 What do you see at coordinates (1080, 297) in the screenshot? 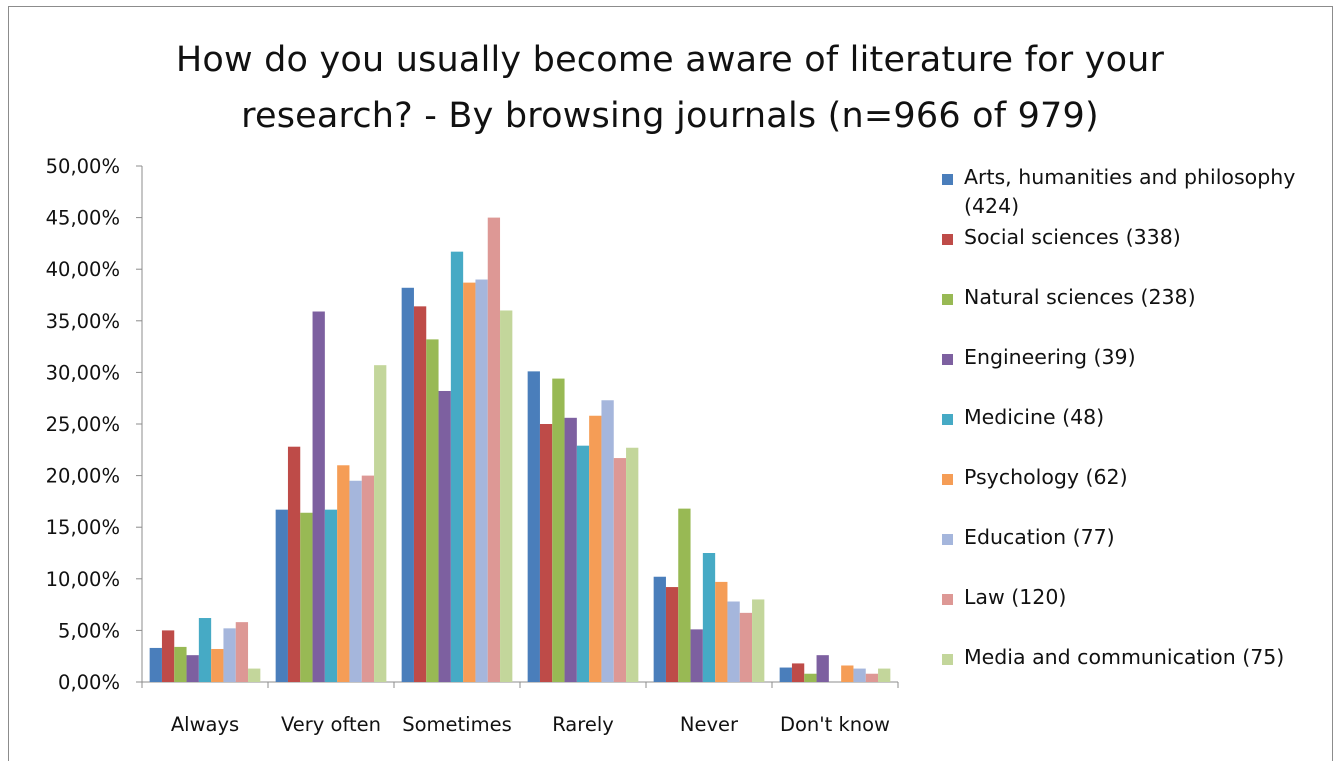
I see `legend-label: Natural sciences (238)` at bounding box center [1080, 297].